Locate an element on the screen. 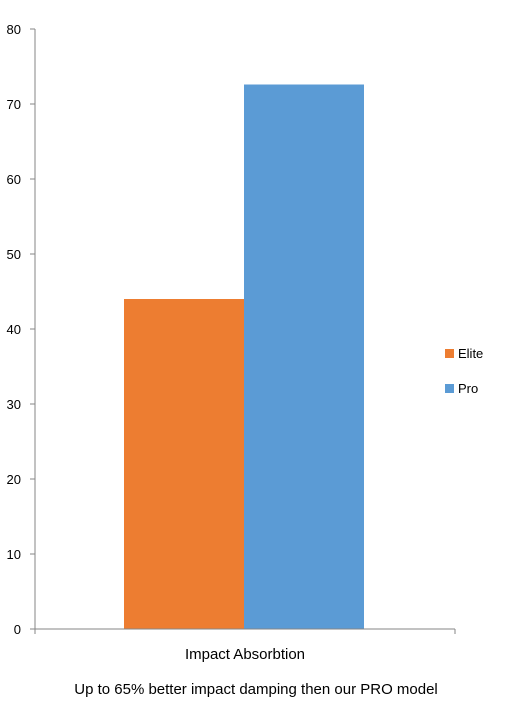 Image resolution: width=512 pixels, height=704 pixels. bar-elite is located at coordinates (184, 464).